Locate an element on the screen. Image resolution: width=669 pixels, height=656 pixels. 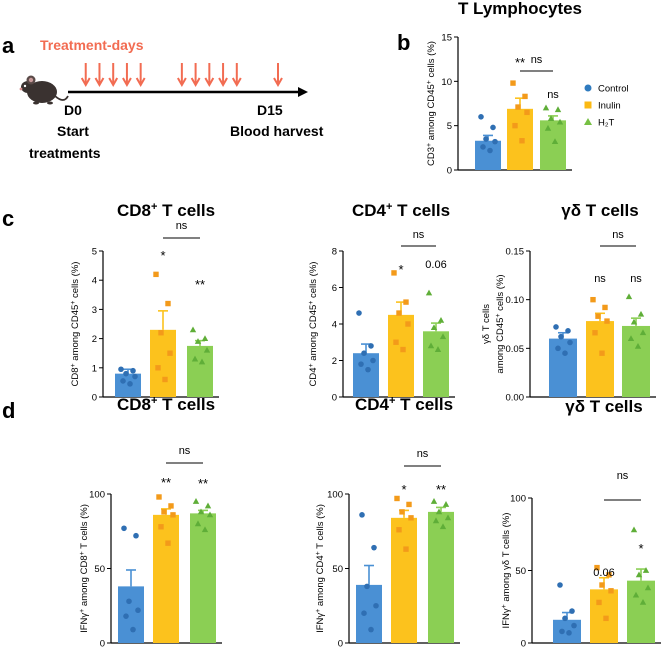
legend-item-ht: H₂T is located at coordinates (599, 123).